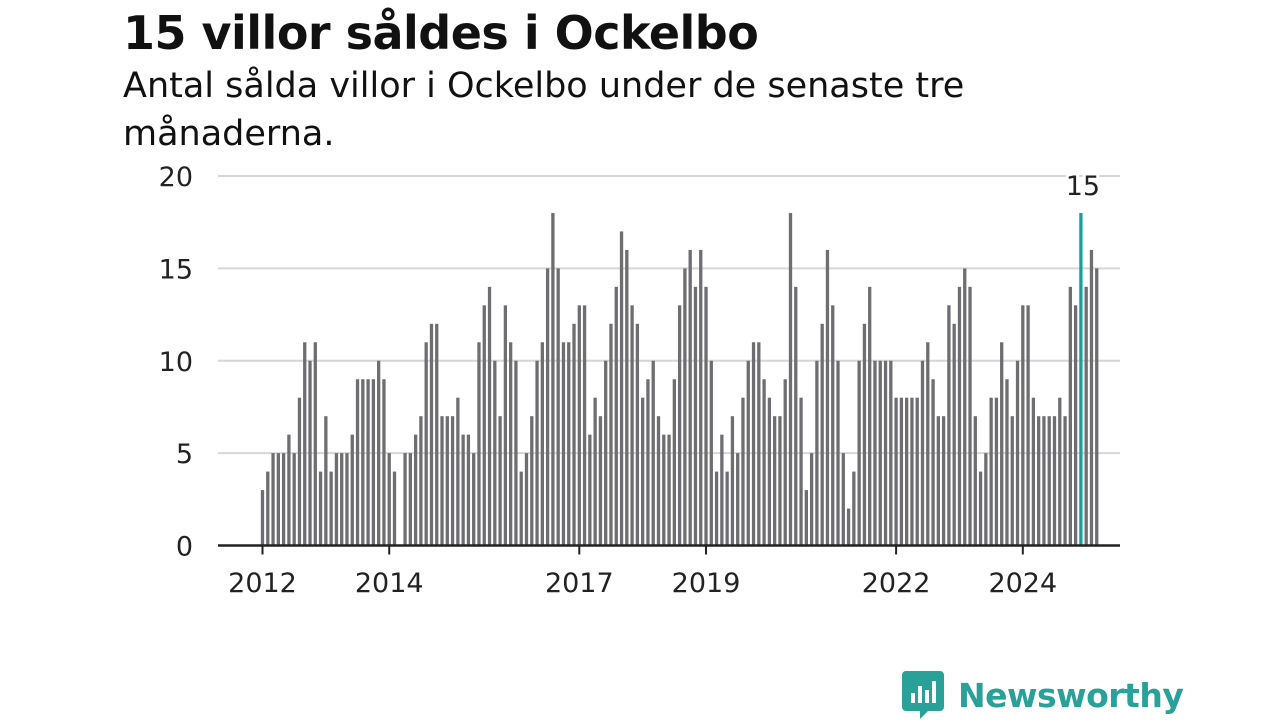 This screenshot has height=720, width=1280. I want to click on newsworthy-logo: Newsworthy, so click(1043, 695).